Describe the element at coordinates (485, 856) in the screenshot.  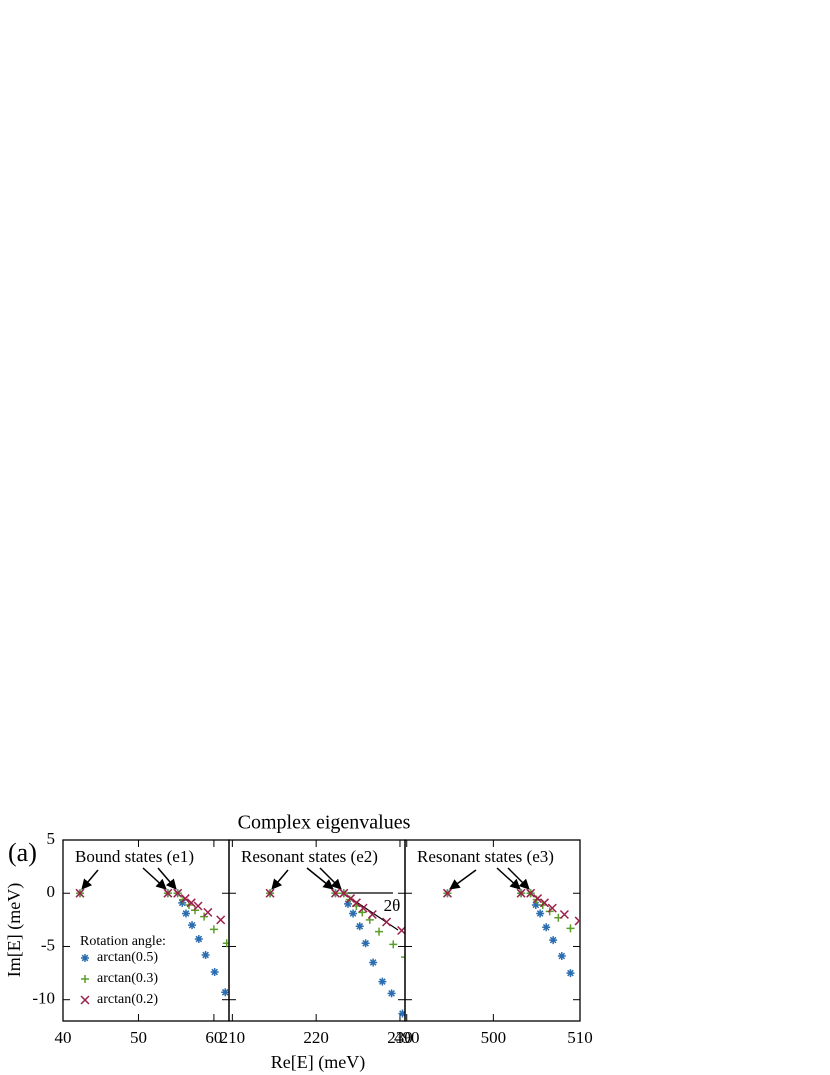
I see `panel-annotation: Resonant states (e3)` at that location.